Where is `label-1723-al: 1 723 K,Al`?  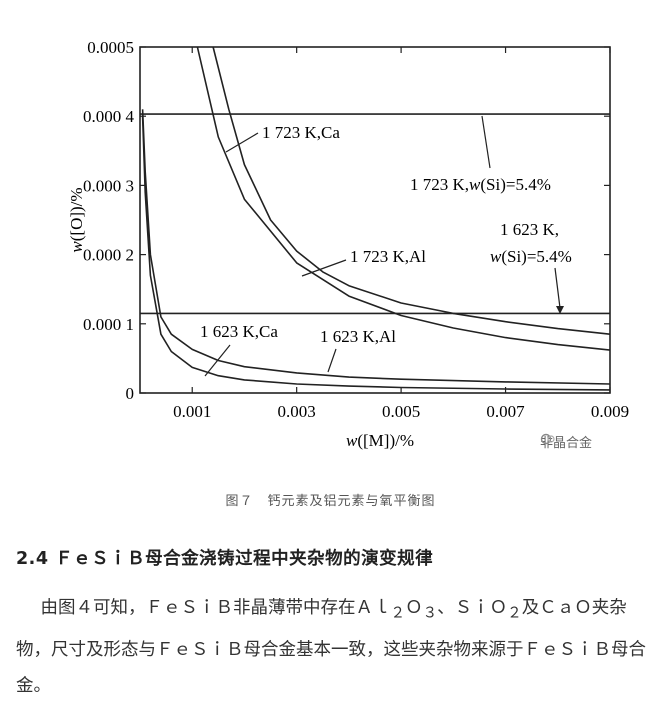 label-1723-al: 1 723 K,Al is located at coordinates (388, 256).